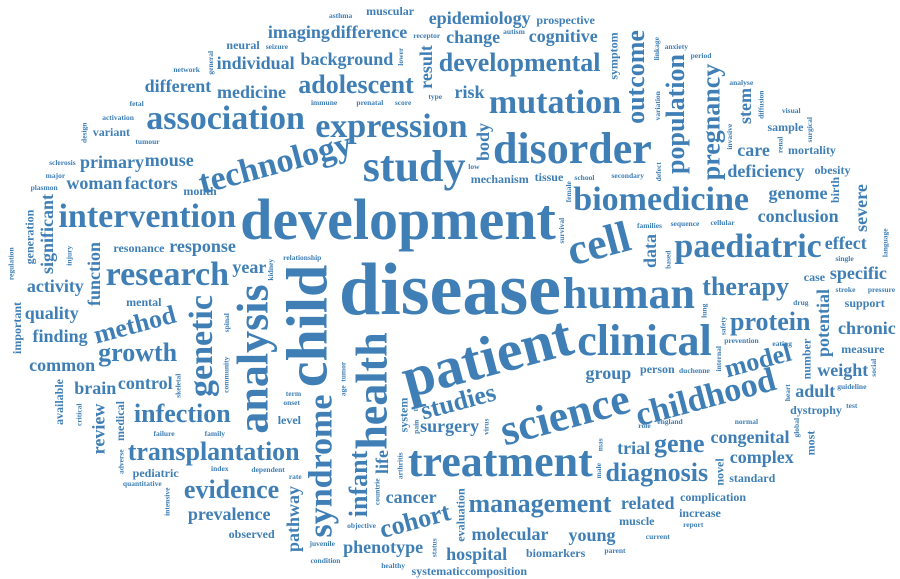 This screenshot has width=900, height=579. What do you see at coordinates (215, 433) in the screenshot?
I see `cloud-word: family` at bounding box center [215, 433].